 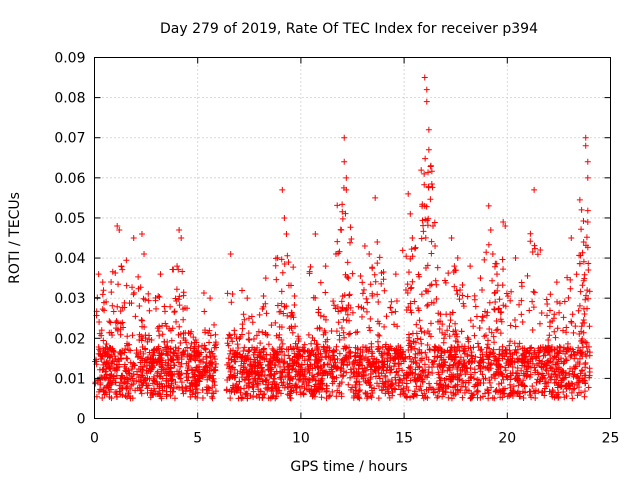 What do you see at coordinates (69, 59) in the screenshot?
I see `y-tick-label: 0.09` at bounding box center [69, 59].